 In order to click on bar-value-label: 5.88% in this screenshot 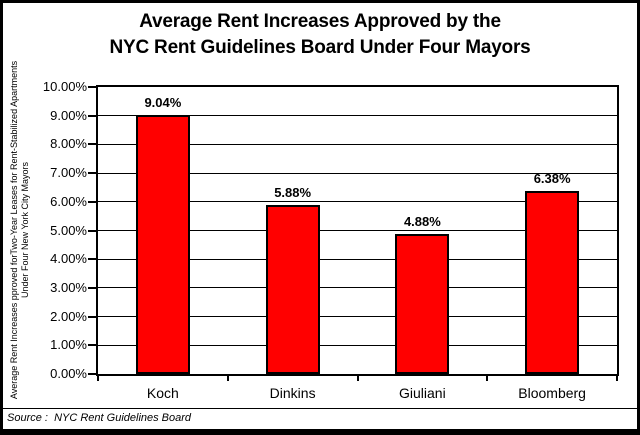, I will do `click(293, 193)`.